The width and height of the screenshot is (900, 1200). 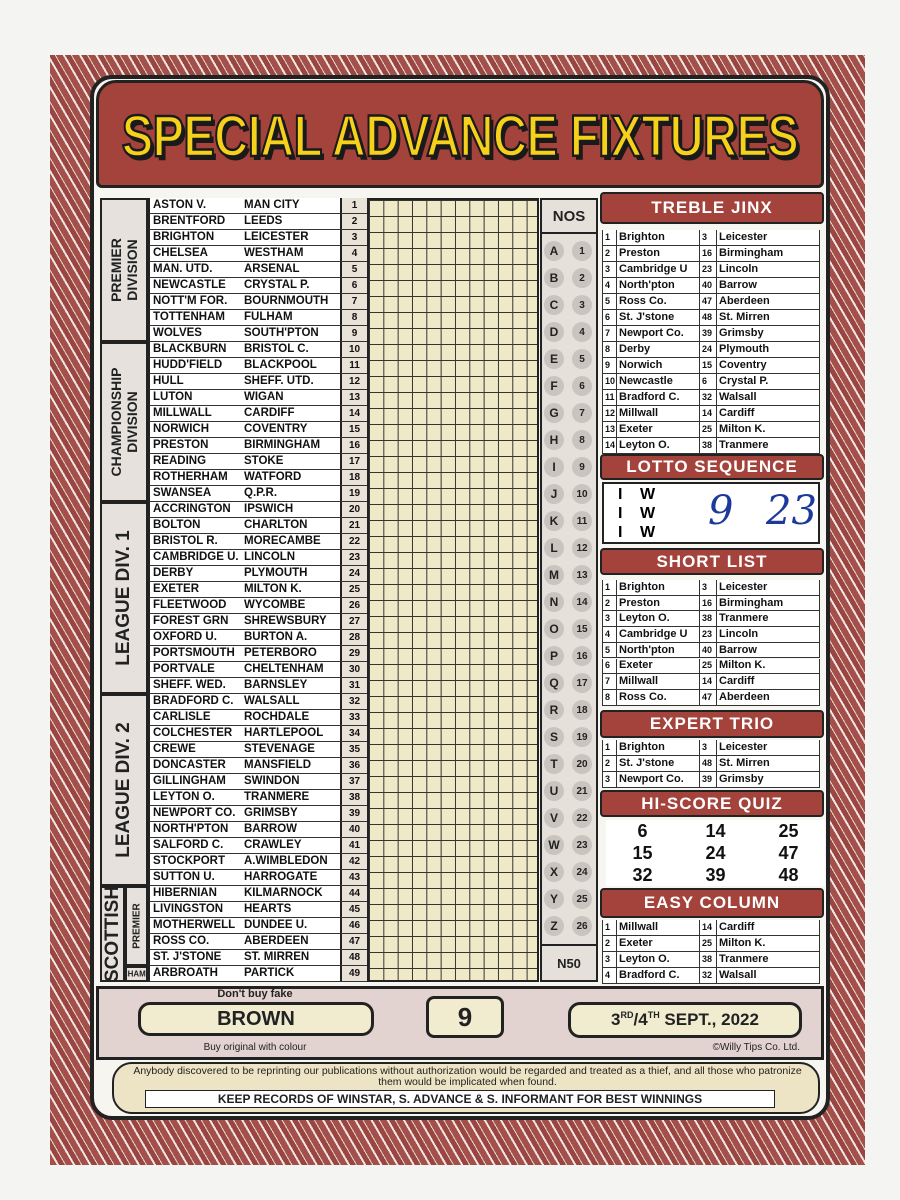 What do you see at coordinates (273, 476) in the screenshot?
I see `away-team: WATFORD` at bounding box center [273, 476].